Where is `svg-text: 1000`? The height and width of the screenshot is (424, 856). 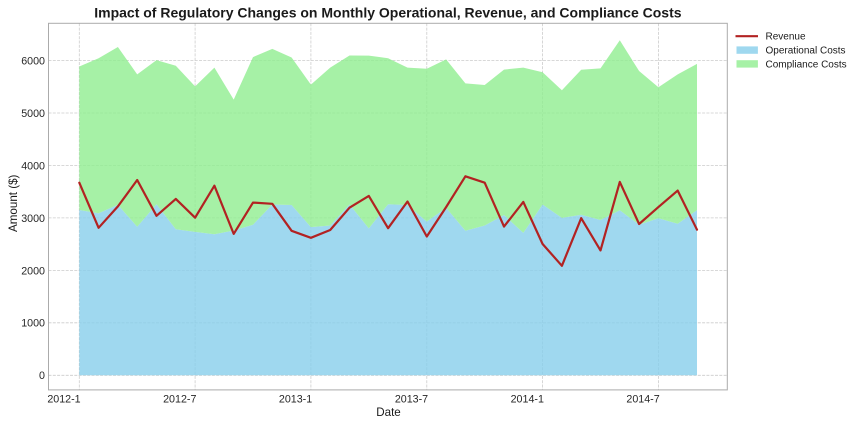
svg-text: 1000 is located at coordinates (33, 324).